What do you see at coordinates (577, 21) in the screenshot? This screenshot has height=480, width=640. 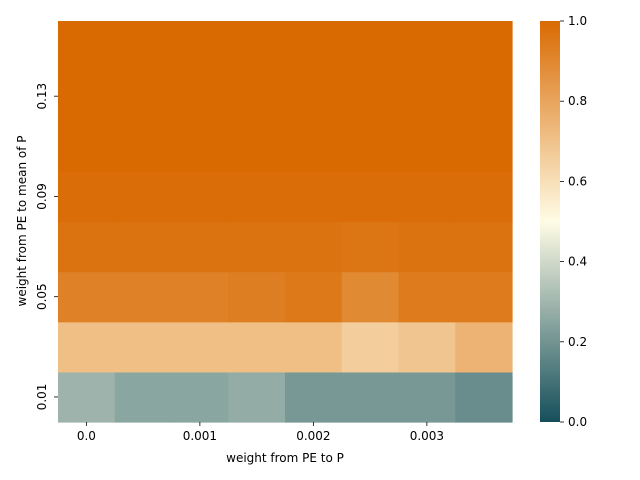 I see `colorbar-tick-label: 1.0` at bounding box center [577, 21].